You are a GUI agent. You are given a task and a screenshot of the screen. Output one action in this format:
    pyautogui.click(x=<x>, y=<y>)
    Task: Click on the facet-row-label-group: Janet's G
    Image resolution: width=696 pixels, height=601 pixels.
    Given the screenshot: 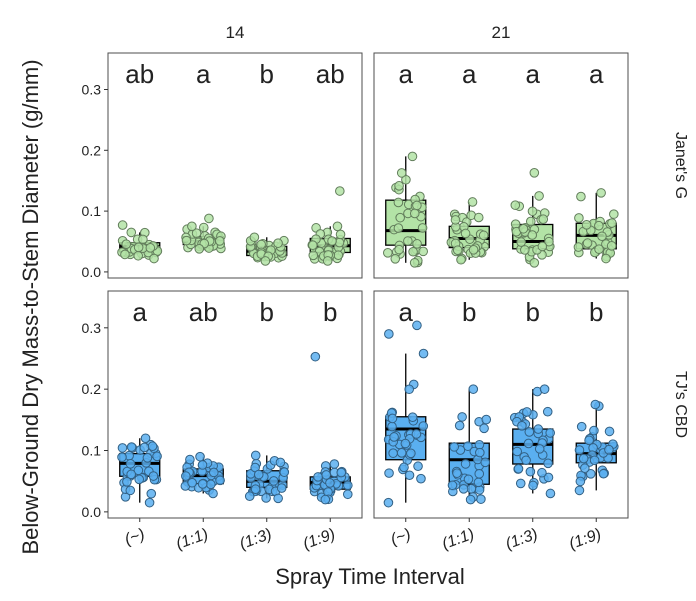 What is the action you would take?
    pyautogui.click(x=680, y=165)
    